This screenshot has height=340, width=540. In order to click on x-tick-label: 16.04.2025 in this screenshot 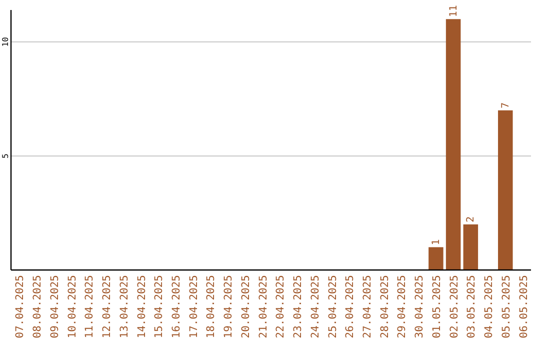, I will do `click(176, 306)`.